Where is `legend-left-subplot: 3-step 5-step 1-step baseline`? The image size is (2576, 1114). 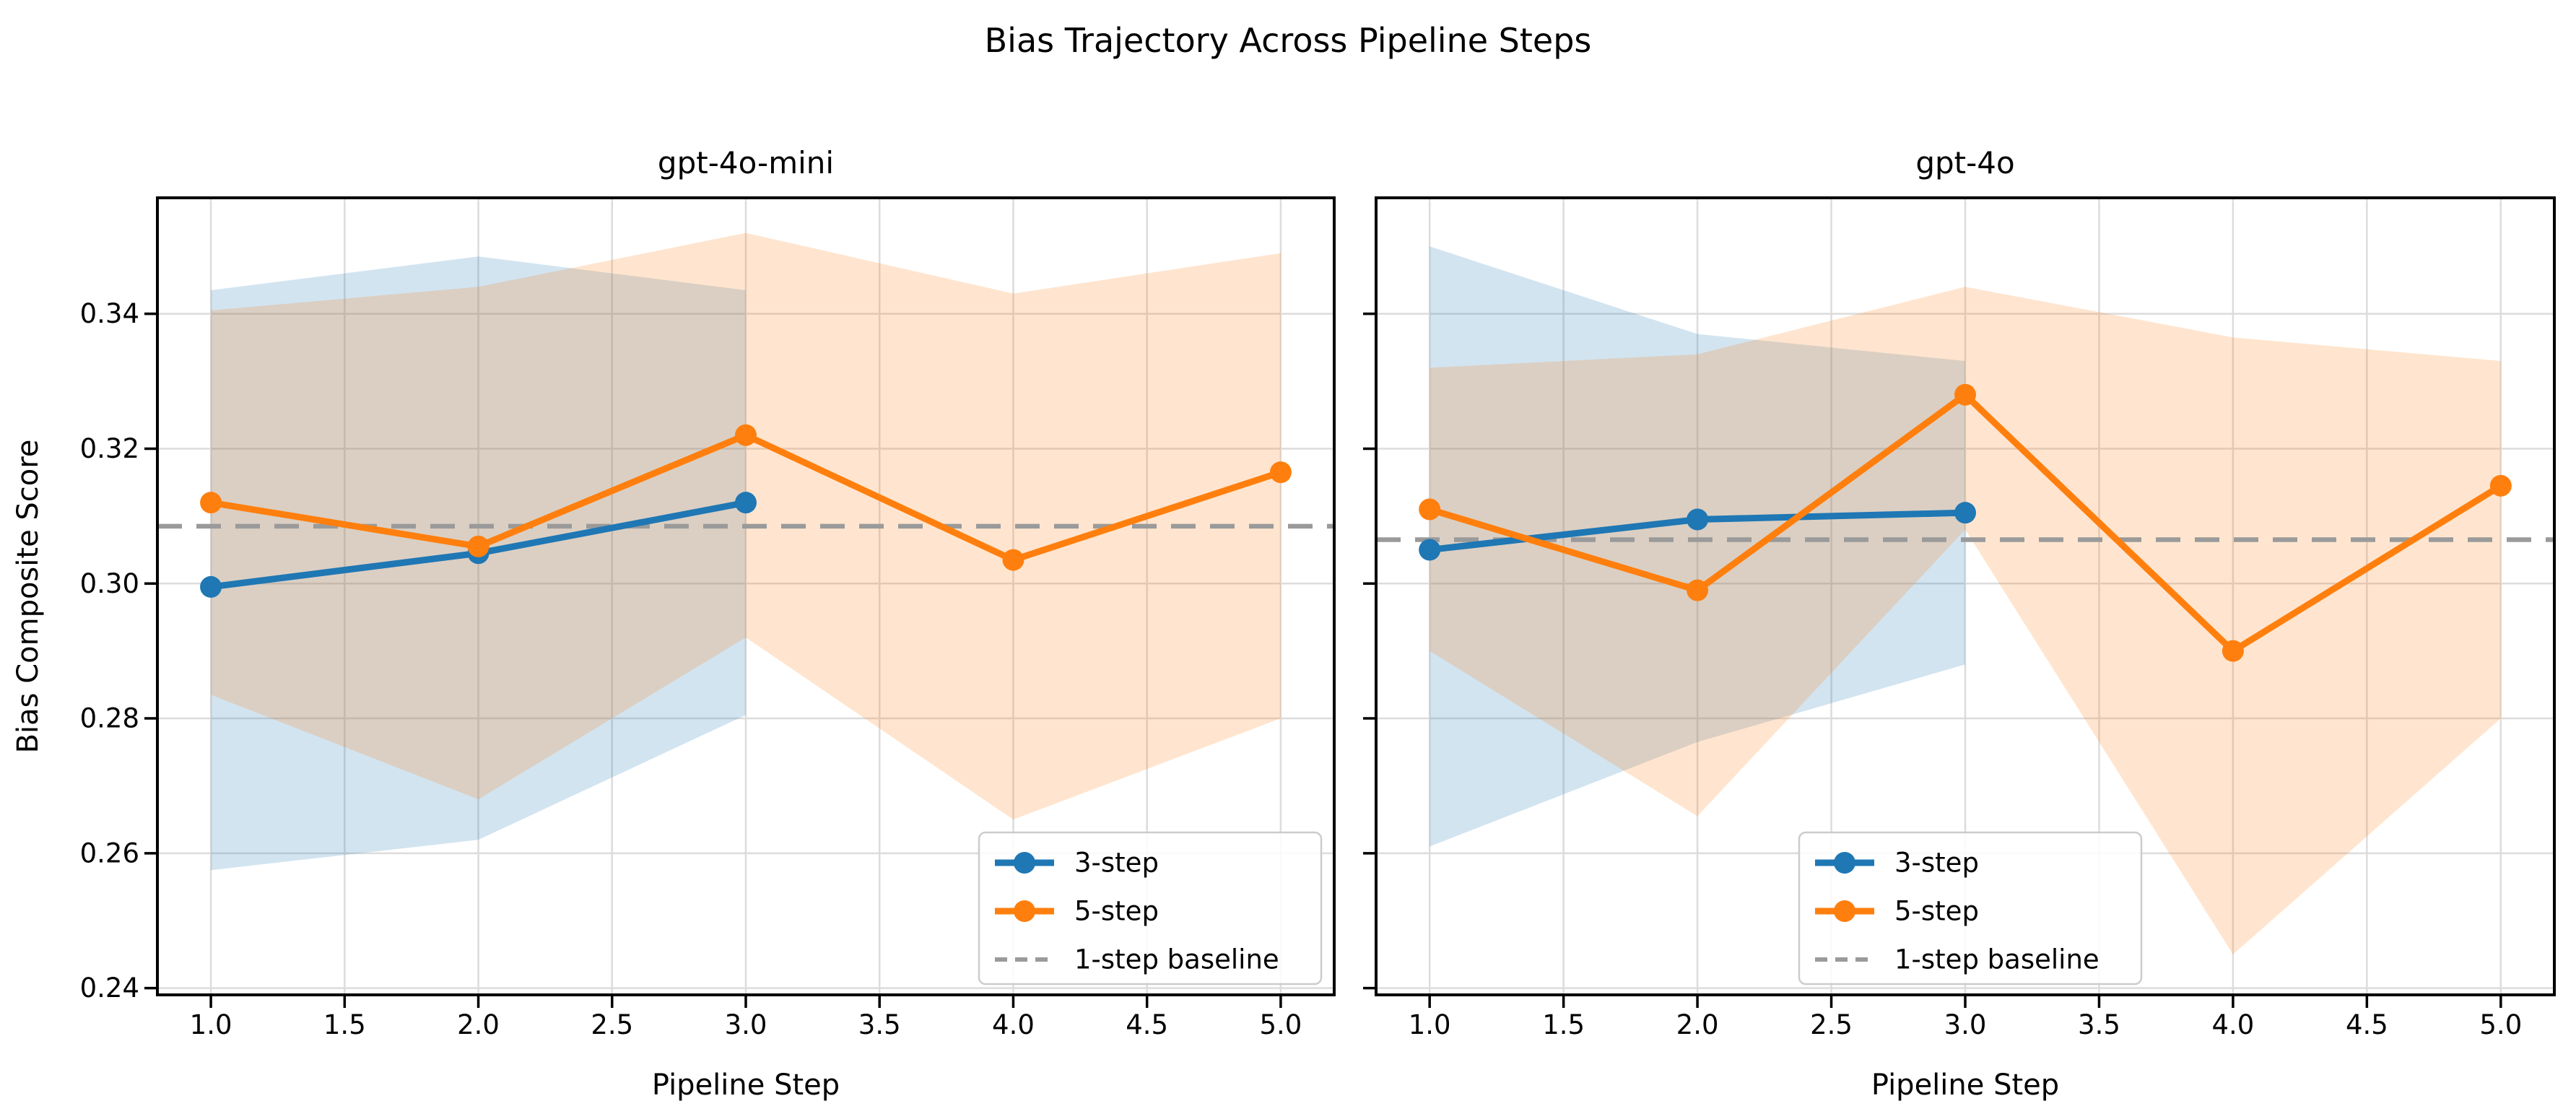 legend-left-subplot: 3-step 5-step 1-step baseline is located at coordinates (1150, 908).